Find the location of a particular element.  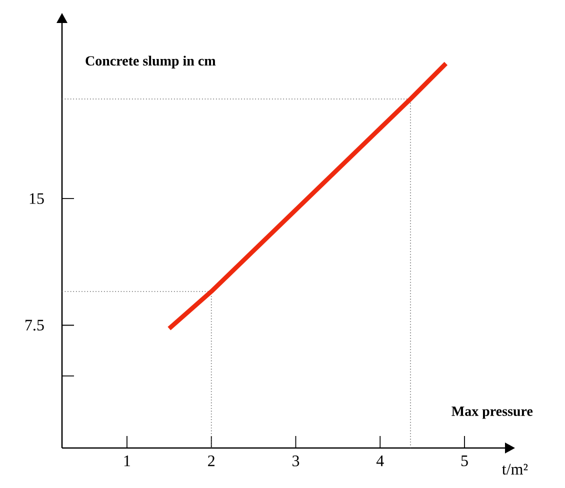

x-tick-label: 3 is located at coordinates (296, 461).